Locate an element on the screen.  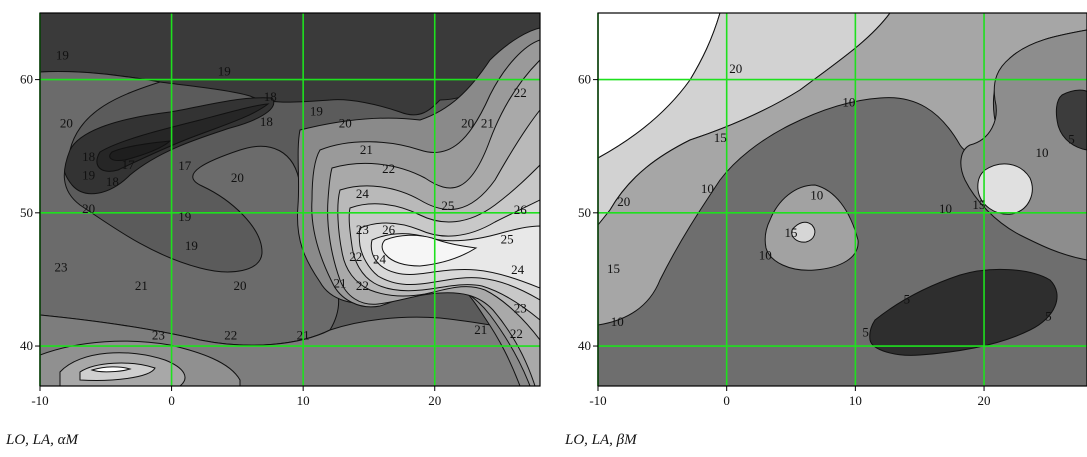
x-axis-title-alpha: LO, LA, αM is located at coordinates (42, 440).